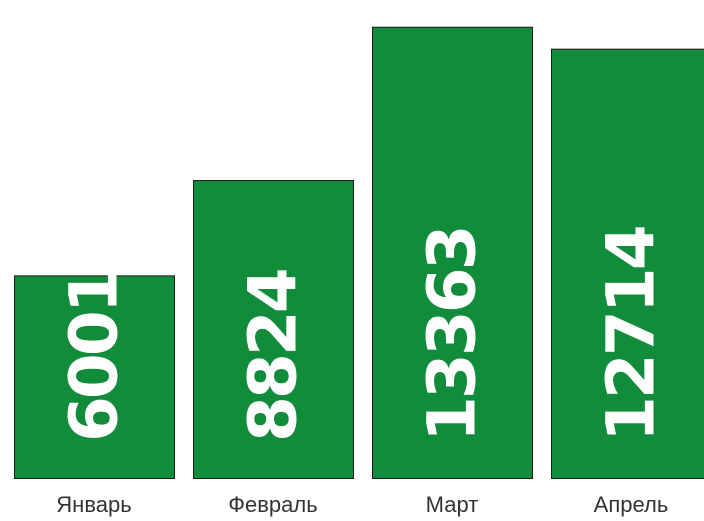  I want to click on category-label: Апрель, so click(631, 504).